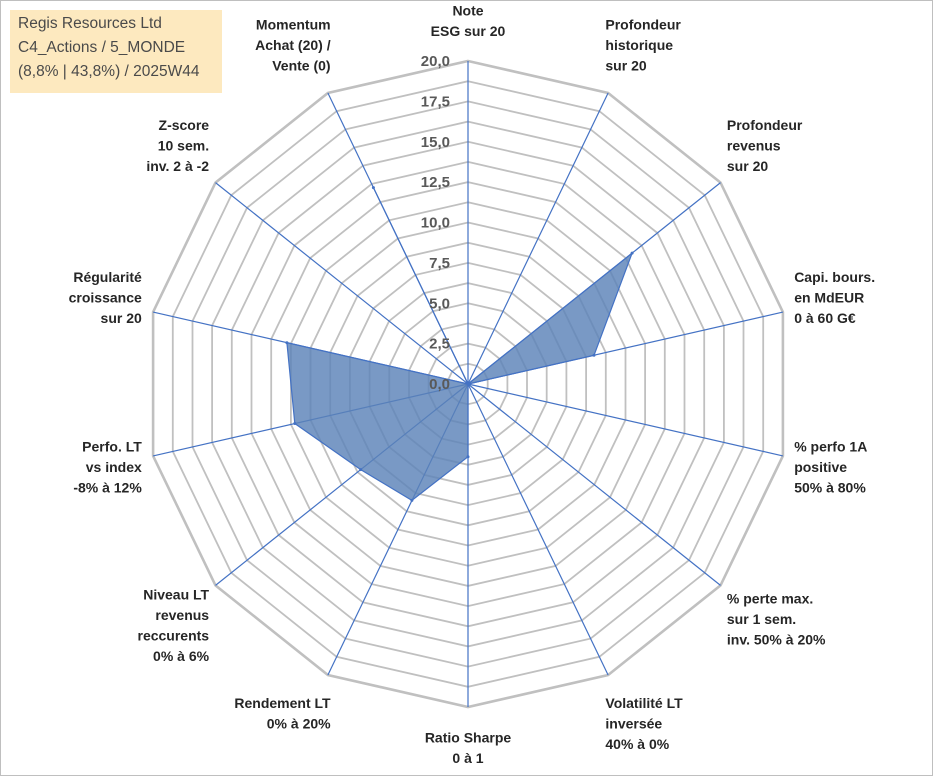 This screenshot has height=776, width=933. I want to click on axis-label-line: 40% à 0%, so click(637, 744).